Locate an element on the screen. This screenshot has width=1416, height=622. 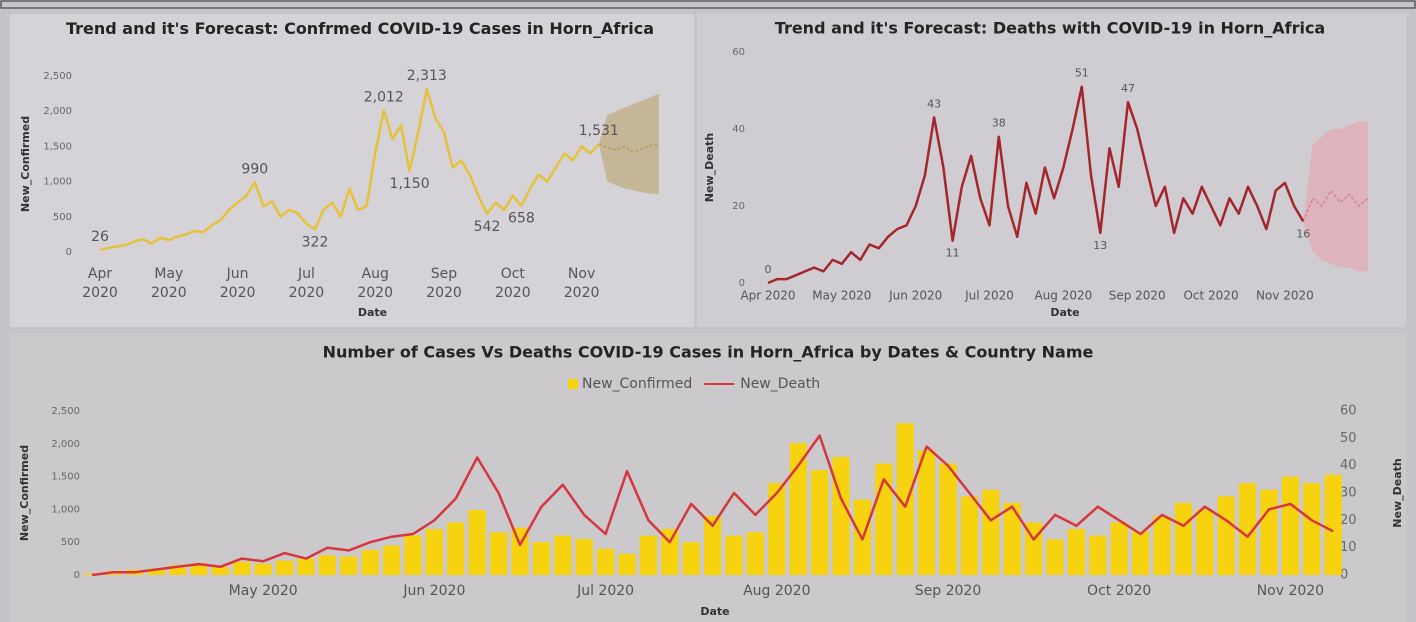
data-label: 16 is located at coordinates (1303, 233).